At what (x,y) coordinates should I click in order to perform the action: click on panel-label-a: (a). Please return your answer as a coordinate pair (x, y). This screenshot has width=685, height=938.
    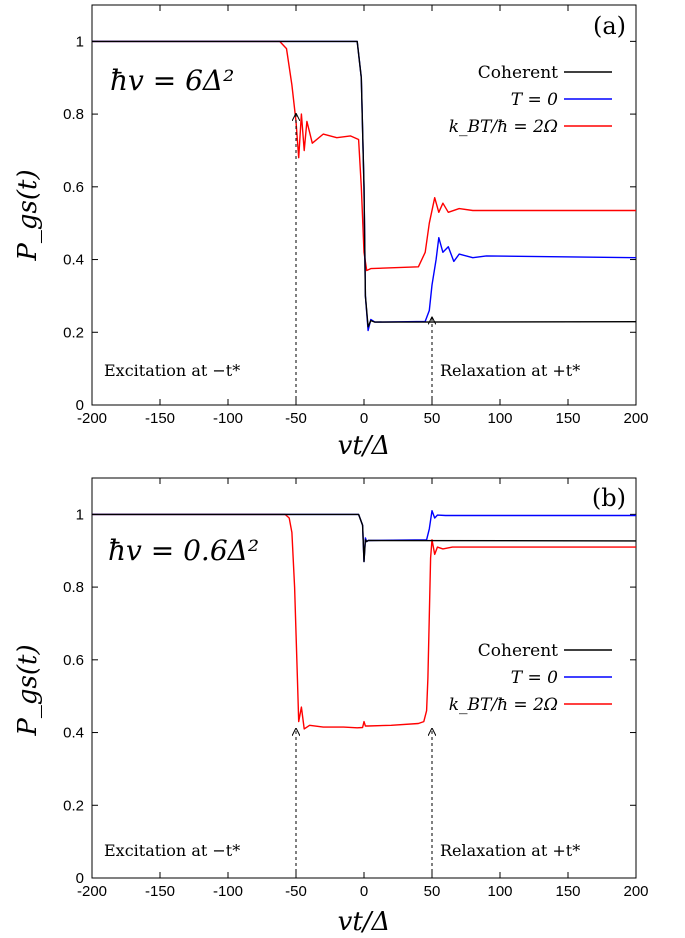
    Looking at the image, I should click on (609, 26).